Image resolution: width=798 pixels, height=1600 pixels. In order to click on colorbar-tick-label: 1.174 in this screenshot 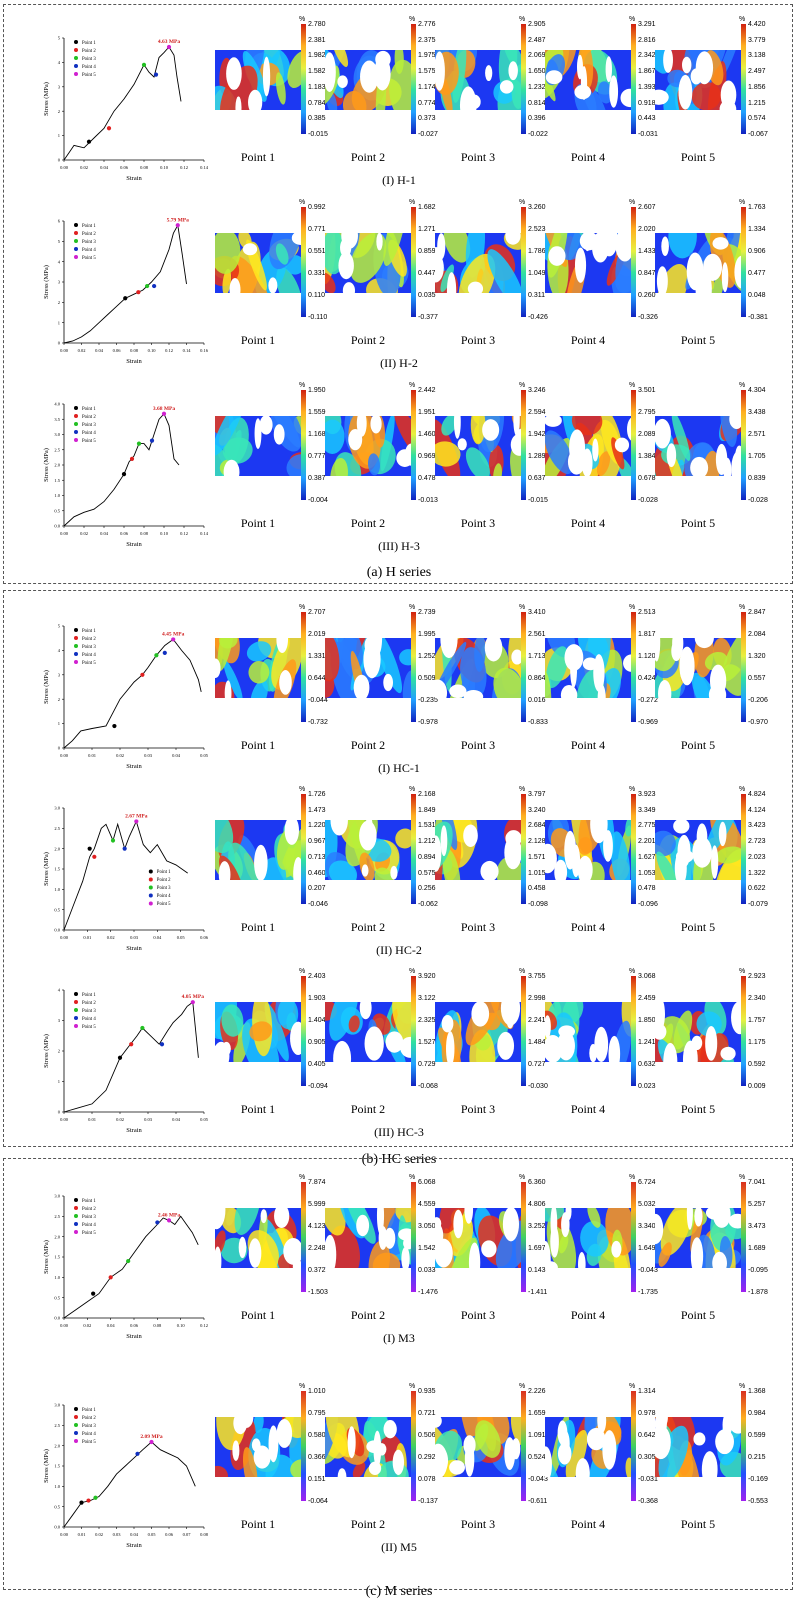, I will do `click(427, 87)`.